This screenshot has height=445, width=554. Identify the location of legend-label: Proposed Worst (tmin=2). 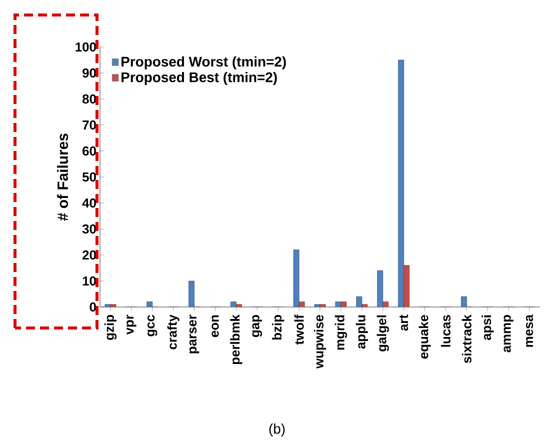
(204, 63).